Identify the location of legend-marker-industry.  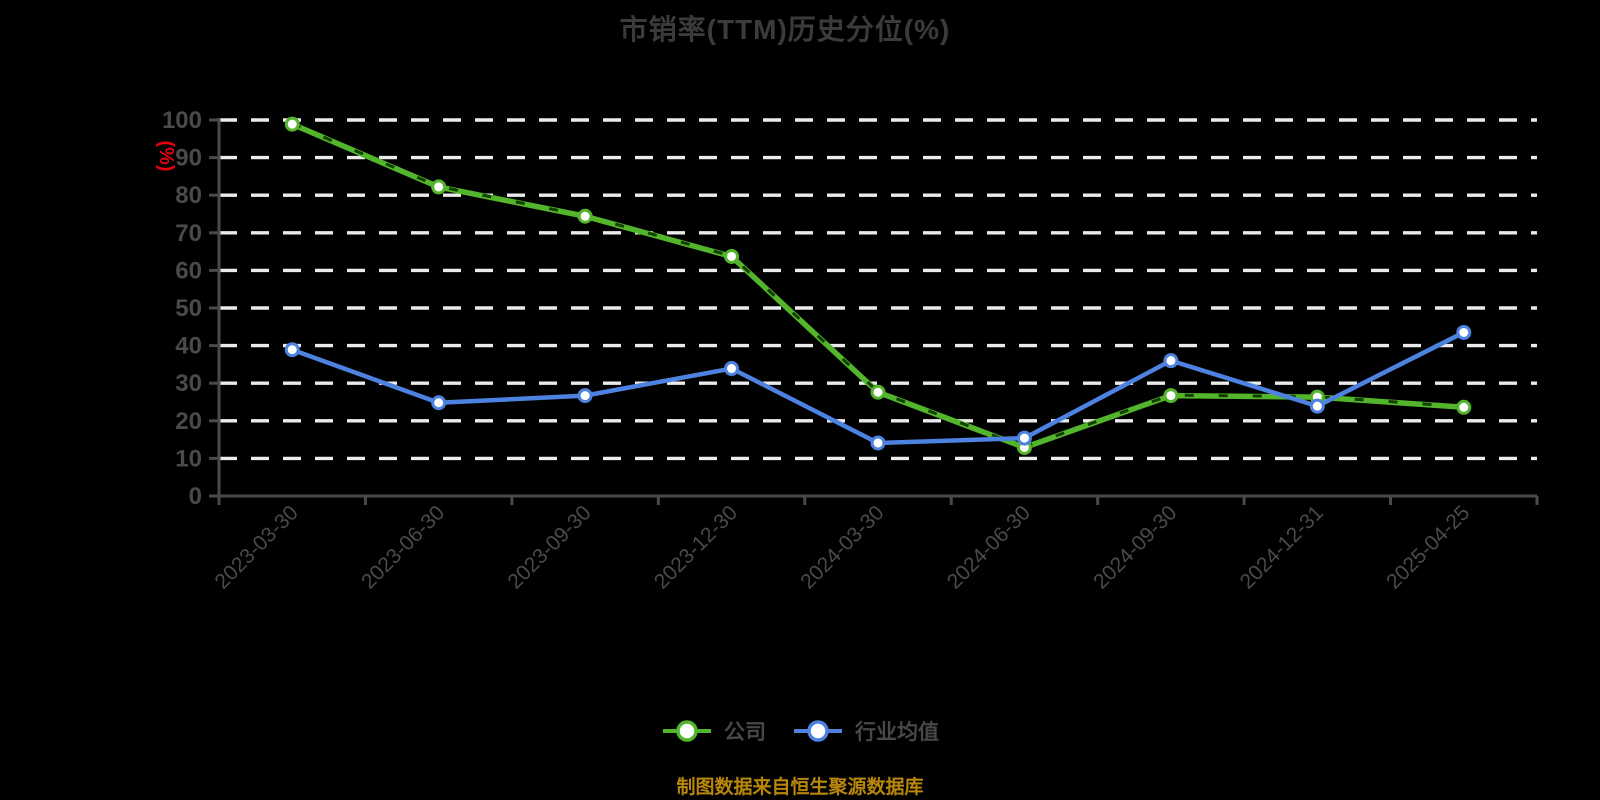
(818, 731).